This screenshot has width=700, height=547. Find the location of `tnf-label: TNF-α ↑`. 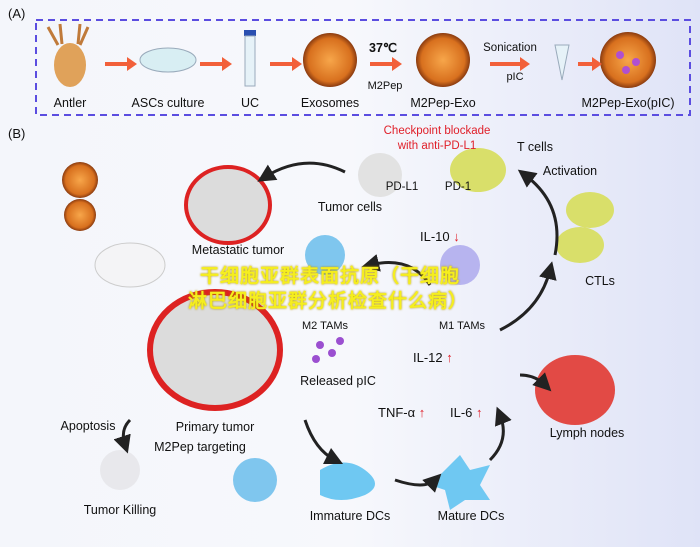

tnf-label: TNF-α ↑ is located at coordinates (401, 412).